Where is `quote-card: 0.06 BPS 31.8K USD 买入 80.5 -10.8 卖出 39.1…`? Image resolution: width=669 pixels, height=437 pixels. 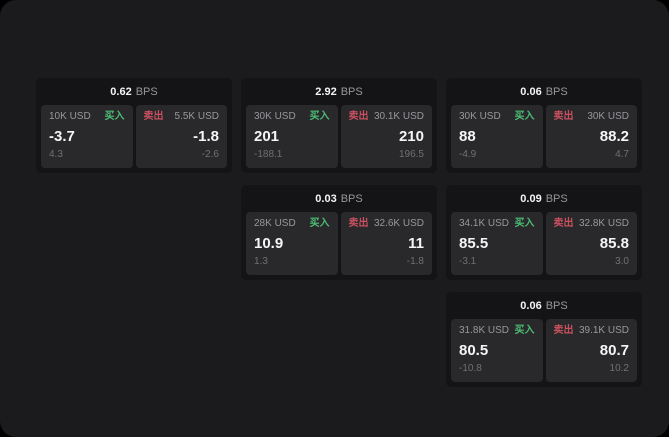
quote-card: 0.06 BPS 31.8K USD 买入 80.5 -10.8 卖出 39.1… is located at coordinates (544, 339).